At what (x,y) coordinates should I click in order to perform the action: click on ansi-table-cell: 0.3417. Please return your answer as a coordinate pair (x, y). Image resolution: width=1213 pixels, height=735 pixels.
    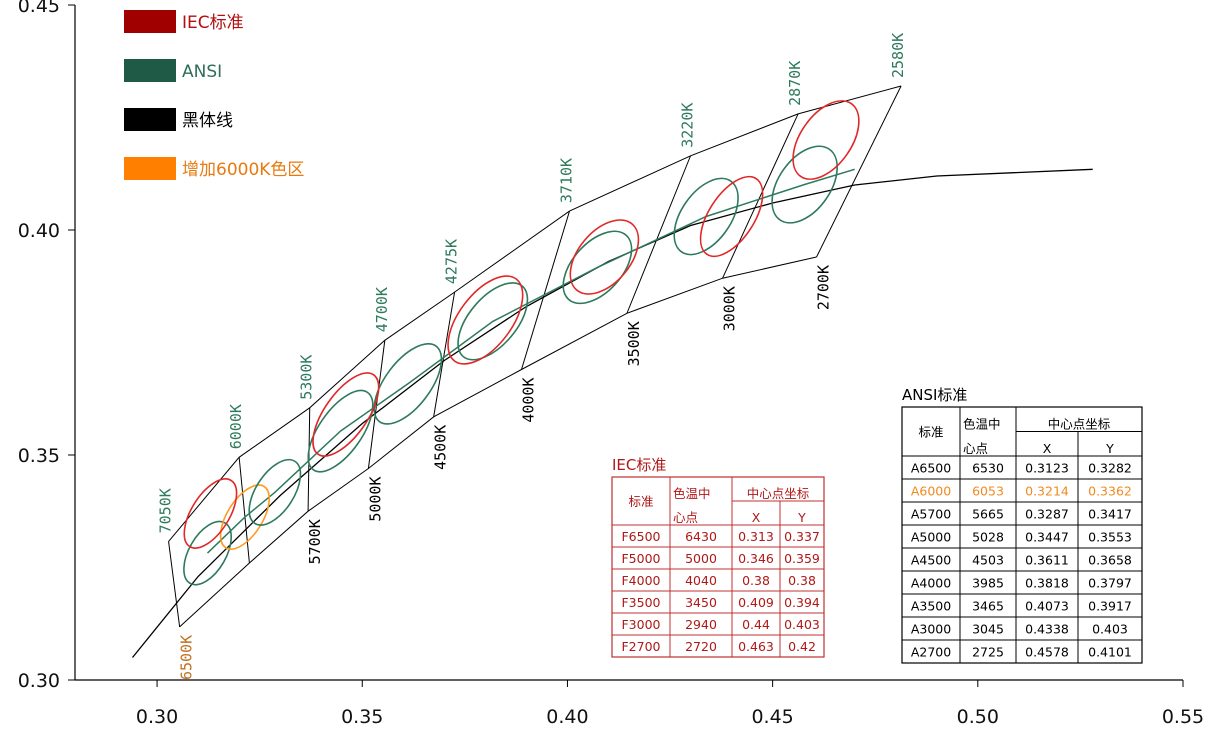
    Looking at the image, I should click on (1110, 514).